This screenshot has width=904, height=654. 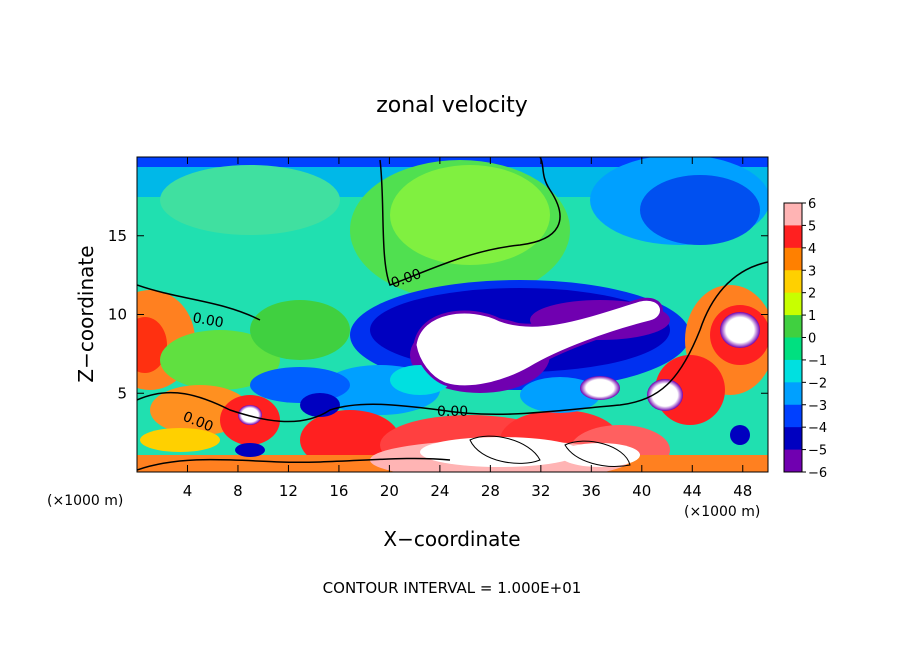 I want to click on x-tick-label: 16, so click(x=338, y=491).